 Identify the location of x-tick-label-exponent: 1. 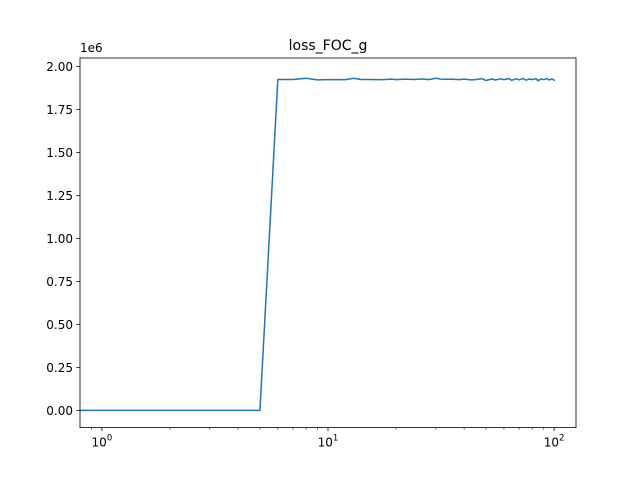
(335, 439).